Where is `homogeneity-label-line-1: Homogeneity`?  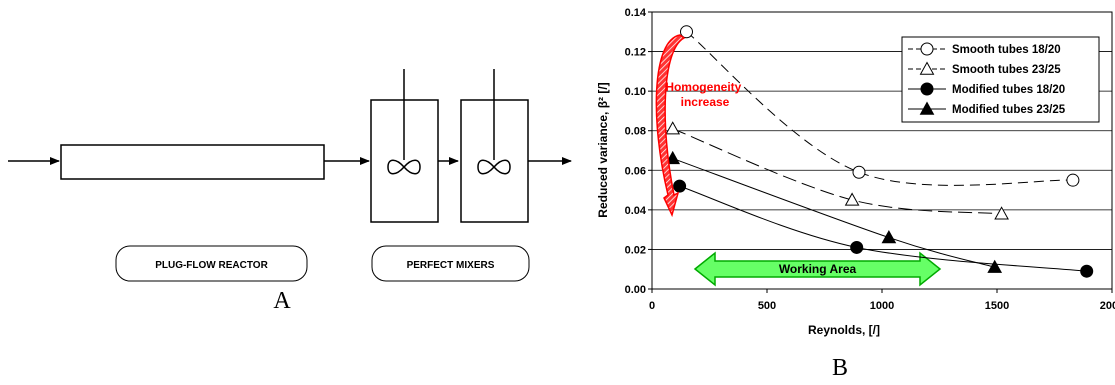 homogeneity-label-line-1: Homogeneity is located at coordinates (703, 87).